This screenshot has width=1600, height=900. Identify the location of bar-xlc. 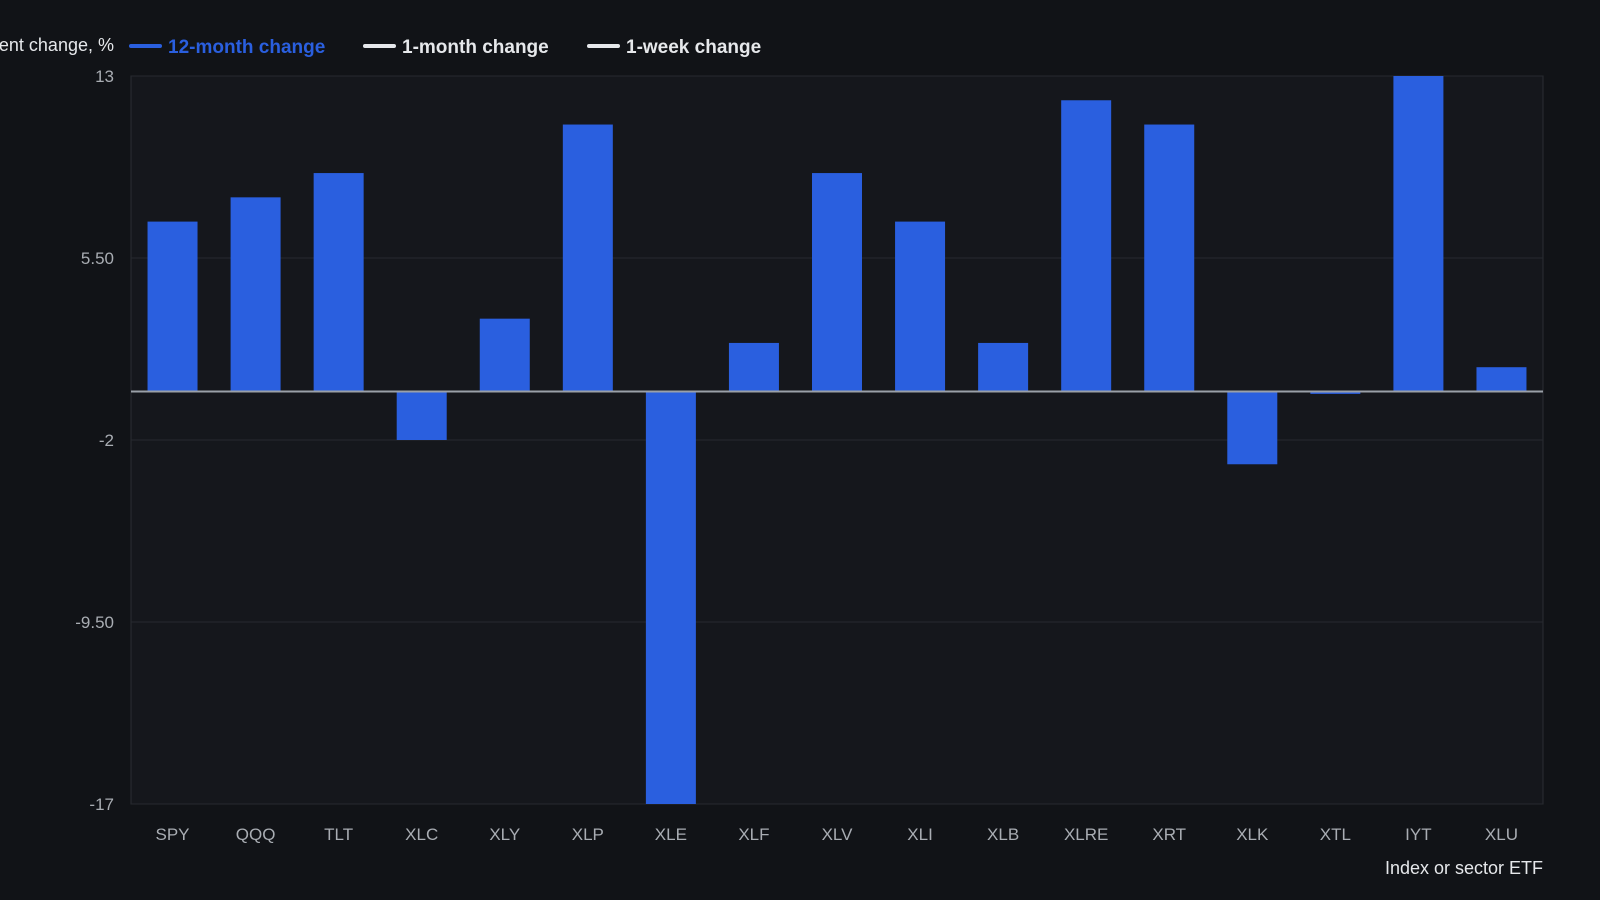
(421, 415).